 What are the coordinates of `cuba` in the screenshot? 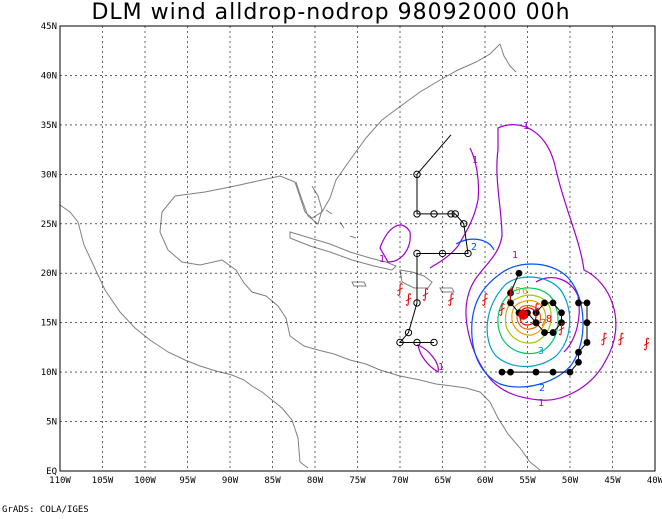 It's located at (343, 251).